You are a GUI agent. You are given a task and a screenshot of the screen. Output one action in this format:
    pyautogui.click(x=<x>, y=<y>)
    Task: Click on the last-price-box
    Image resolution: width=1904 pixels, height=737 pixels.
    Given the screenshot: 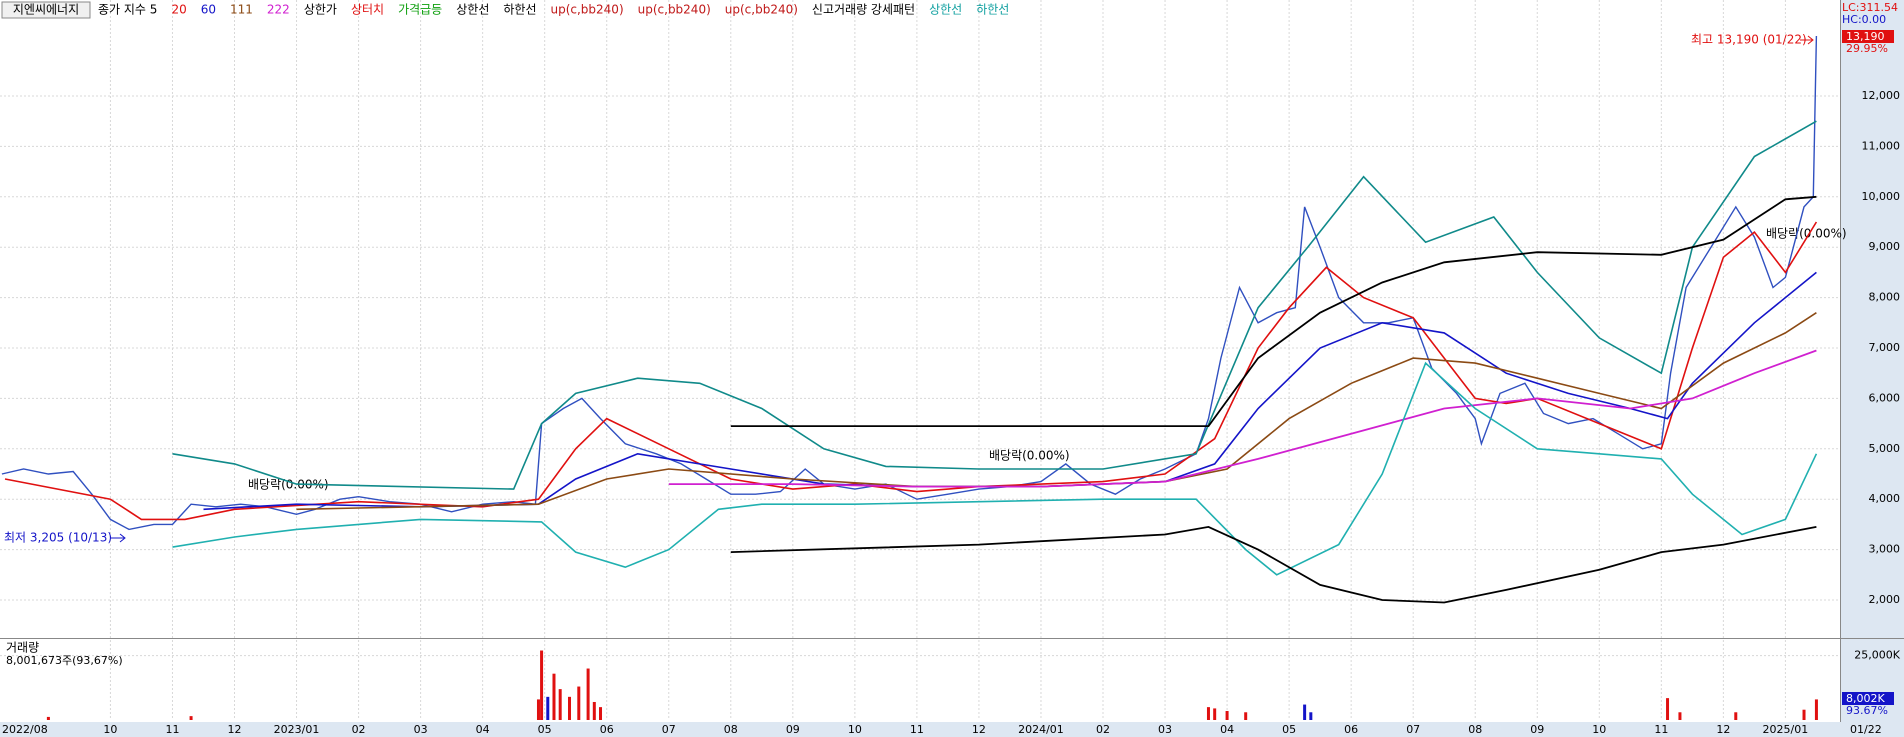 What is the action you would take?
    pyautogui.click(x=1868, y=36)
    